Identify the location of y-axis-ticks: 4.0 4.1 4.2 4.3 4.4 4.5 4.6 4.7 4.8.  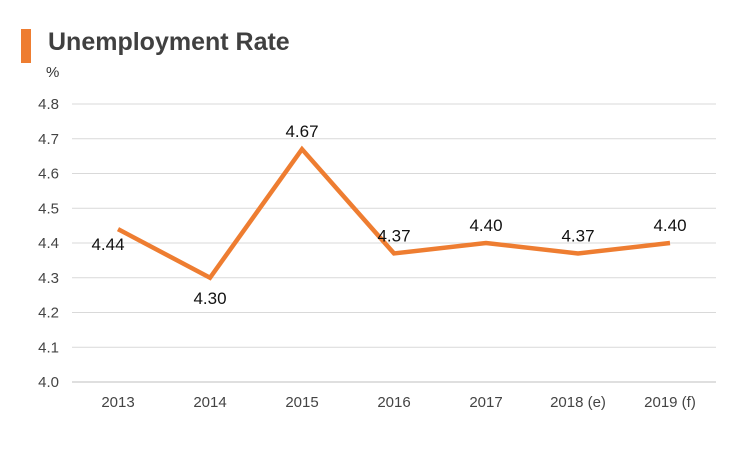
(48, 243).